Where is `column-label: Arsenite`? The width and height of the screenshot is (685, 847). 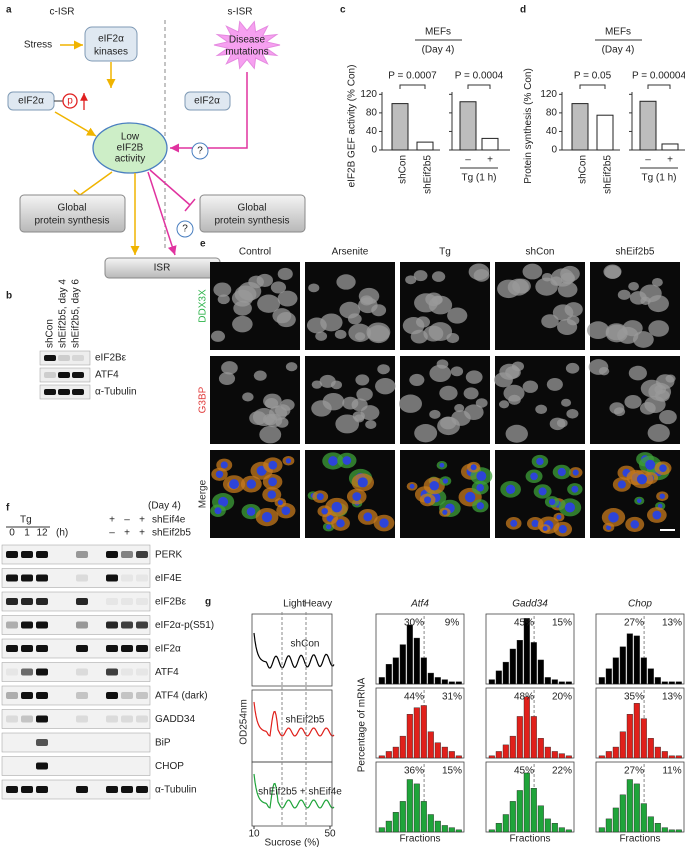 column-label: Arsenite is located at coordinates (350, 252).